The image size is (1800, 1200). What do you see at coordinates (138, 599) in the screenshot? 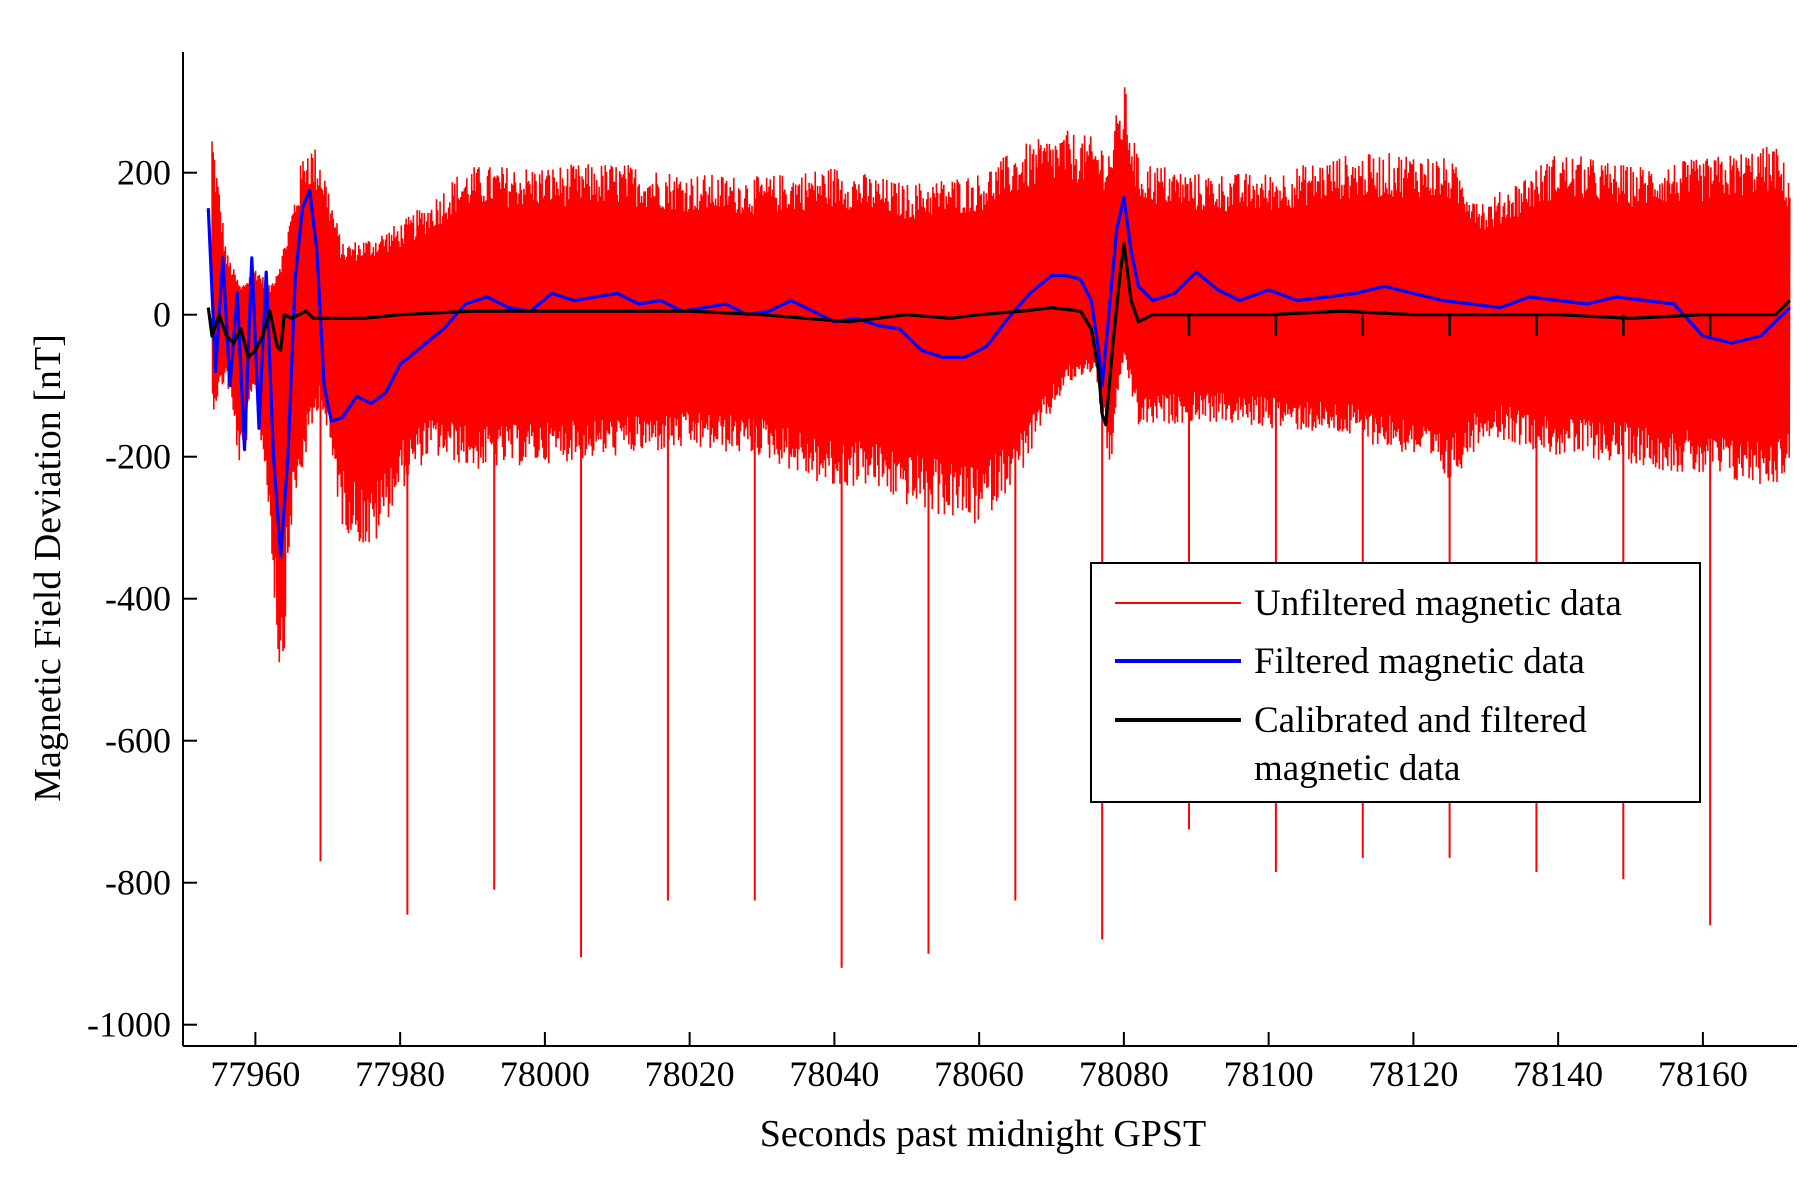
I see `y-tick-label: -400` at bounding box center [138, 599].